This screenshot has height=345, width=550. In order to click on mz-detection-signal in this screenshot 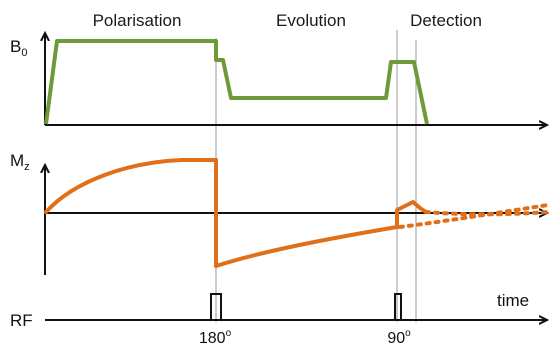, I will do `click(411, 214)`.